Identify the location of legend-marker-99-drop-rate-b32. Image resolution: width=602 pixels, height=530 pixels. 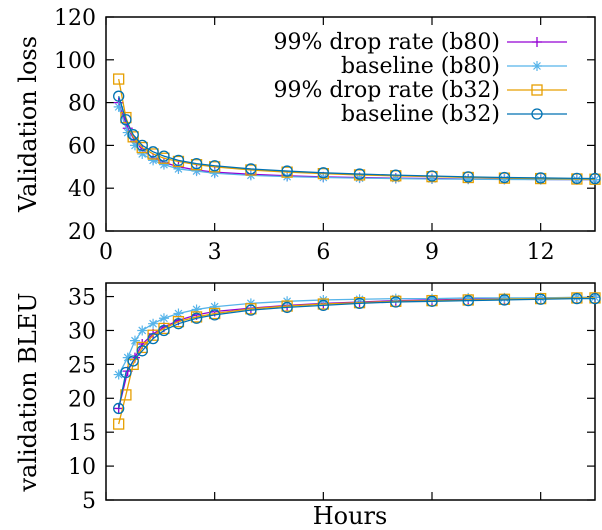
(537, 90).